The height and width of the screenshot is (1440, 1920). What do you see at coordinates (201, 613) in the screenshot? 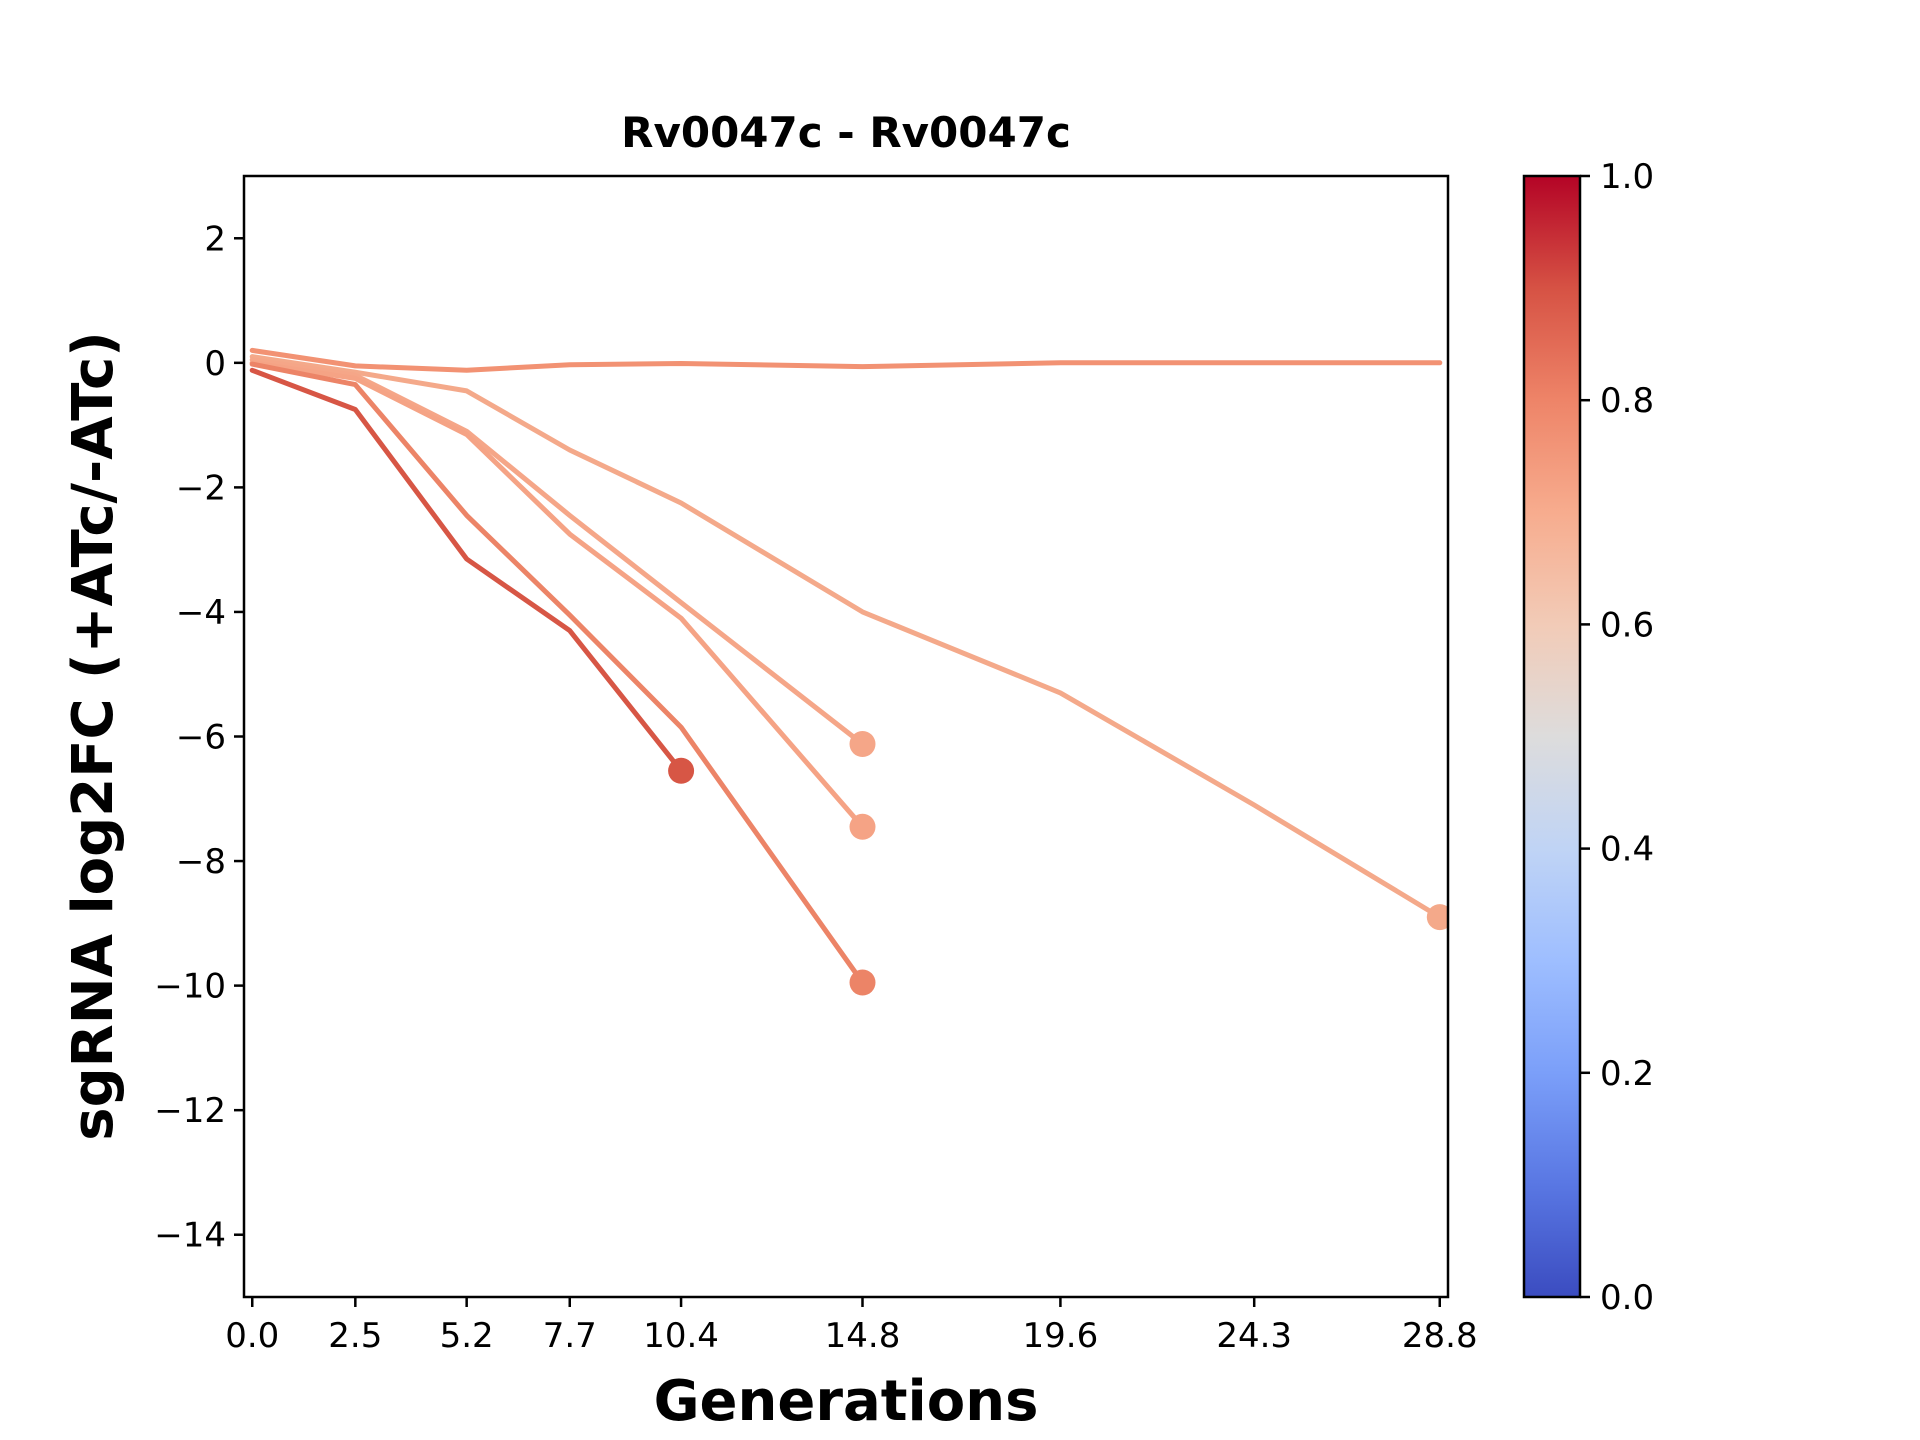
I see `y-tick-label: −4` at bounding box center [201, 613].